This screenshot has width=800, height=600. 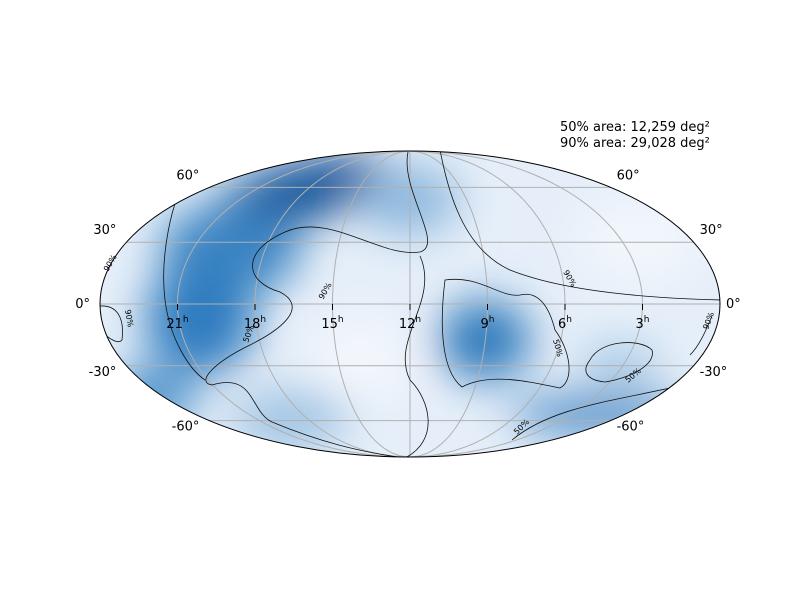 What do you see at coordinates (174, 324) in the screenshot?
I see `ra-hour: 21` at bounding box center [174, 324].